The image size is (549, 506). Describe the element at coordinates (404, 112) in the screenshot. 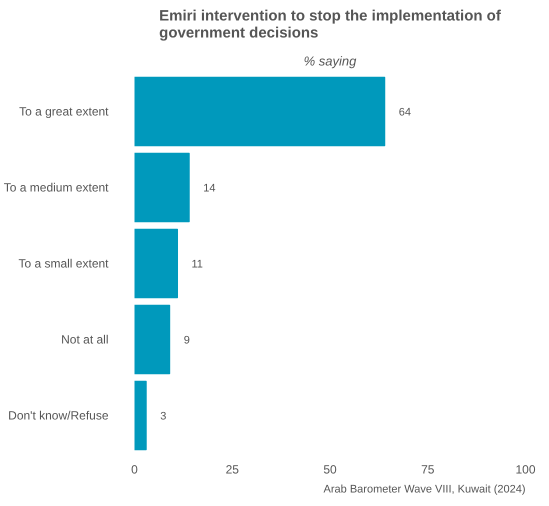

I see `data-label: 64` at that location.